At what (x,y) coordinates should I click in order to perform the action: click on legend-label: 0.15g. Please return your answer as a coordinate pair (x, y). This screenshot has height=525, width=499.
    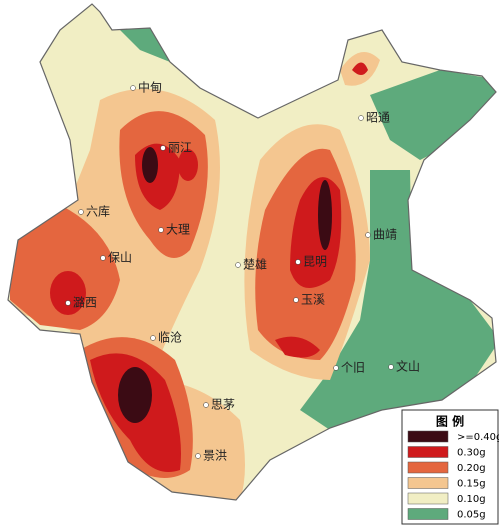
    Looking at the image, I should click on (471, 484).